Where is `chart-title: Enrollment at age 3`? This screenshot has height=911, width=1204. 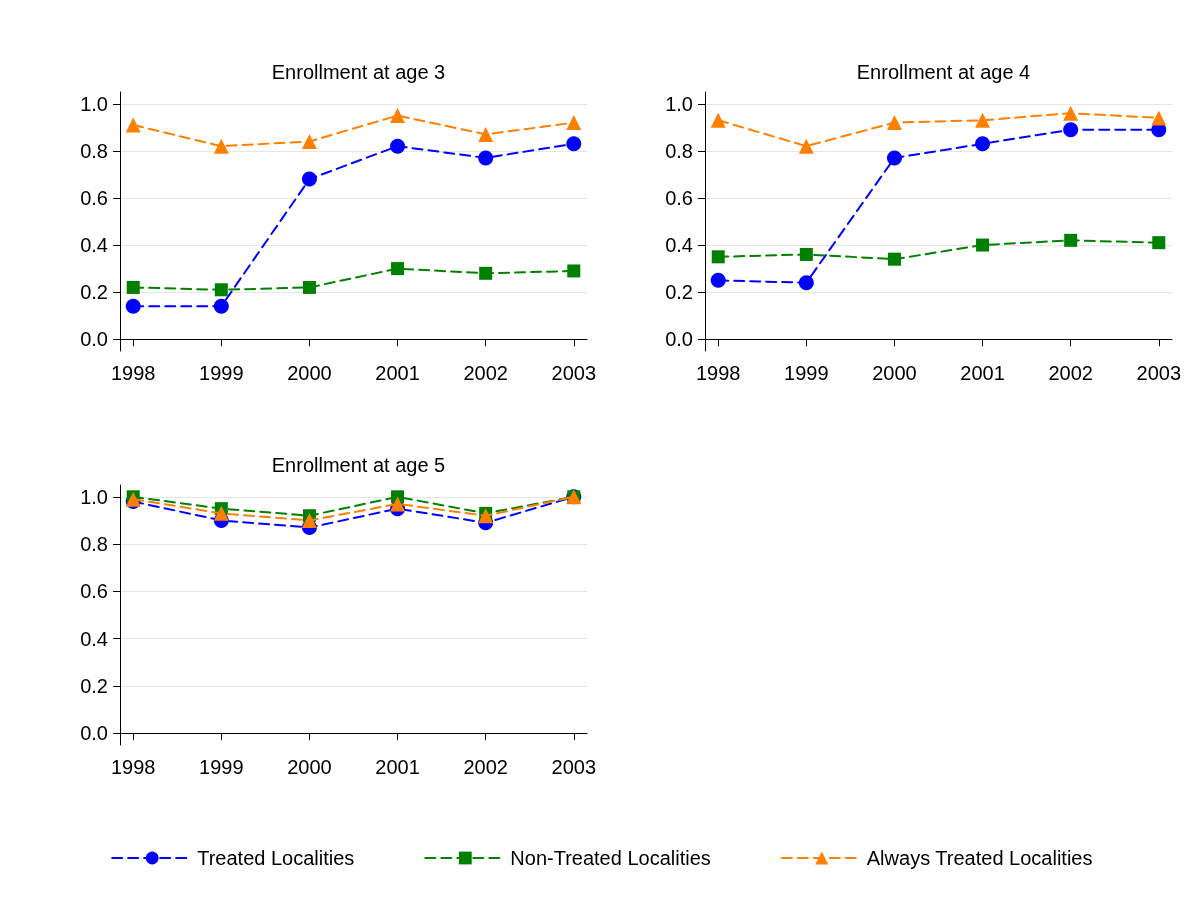 chart-title: Enrollment at age 3 is located at coordinates (358, 72).